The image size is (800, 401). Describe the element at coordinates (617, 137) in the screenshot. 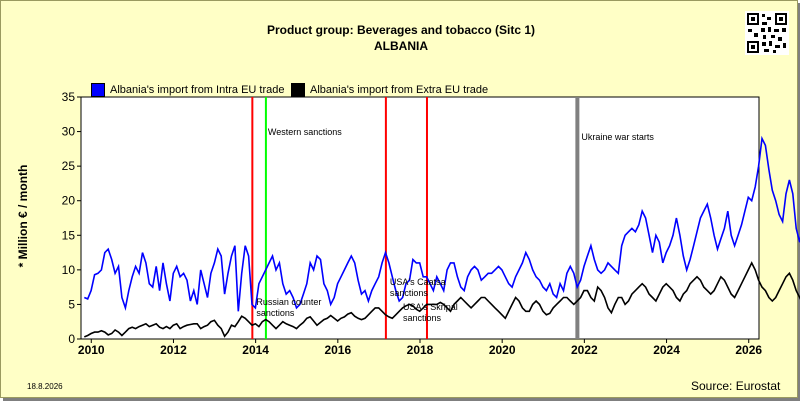

I see `event-label: Ukraine war starts` at that location.